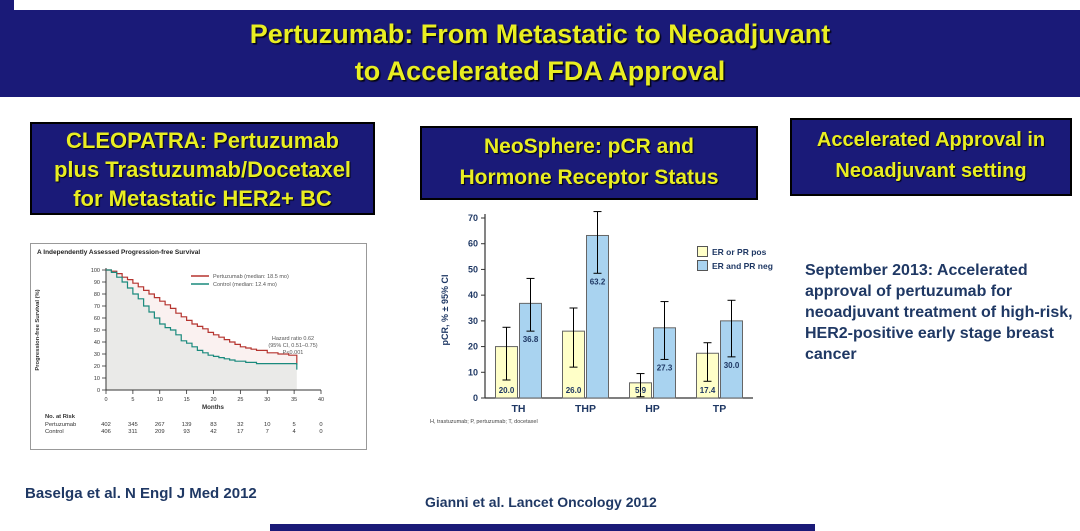  I want to click on bar-chart-legend: ER or PR pos ER and PR neg, so click(735, 260).